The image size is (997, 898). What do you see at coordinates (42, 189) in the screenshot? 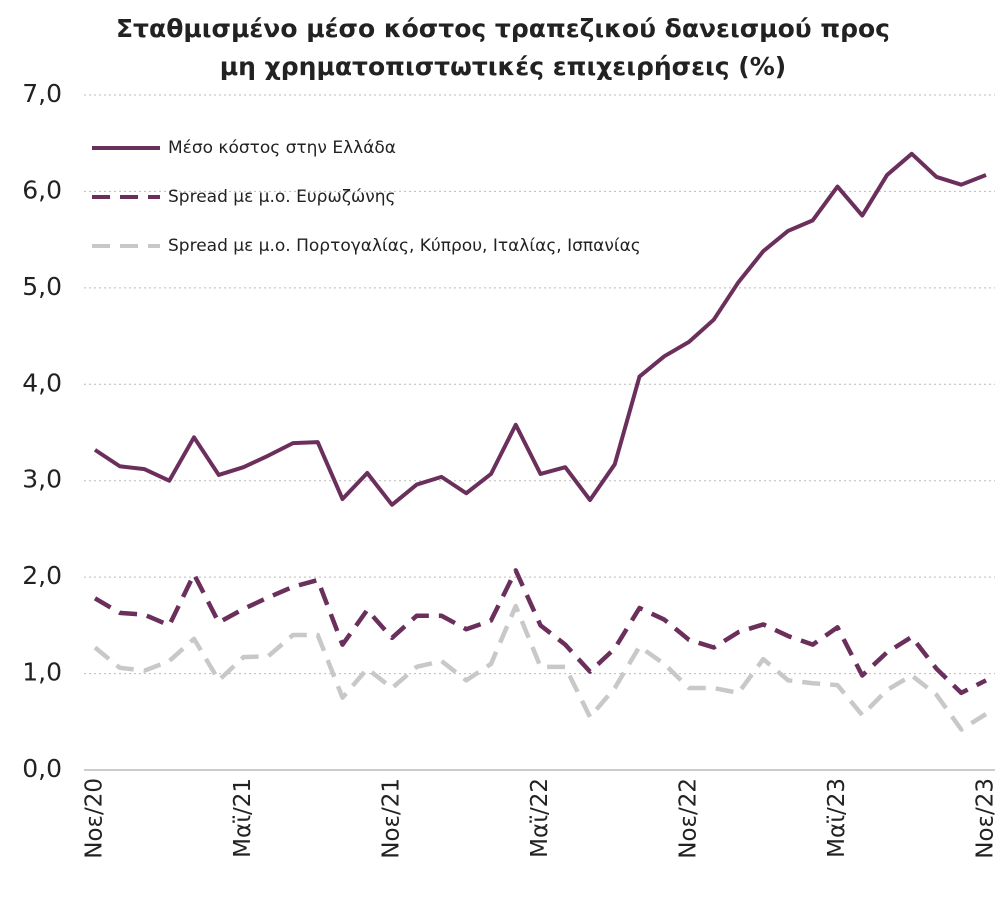
I see `y-tick-label: 6,0` at bounding box center [42, 189].